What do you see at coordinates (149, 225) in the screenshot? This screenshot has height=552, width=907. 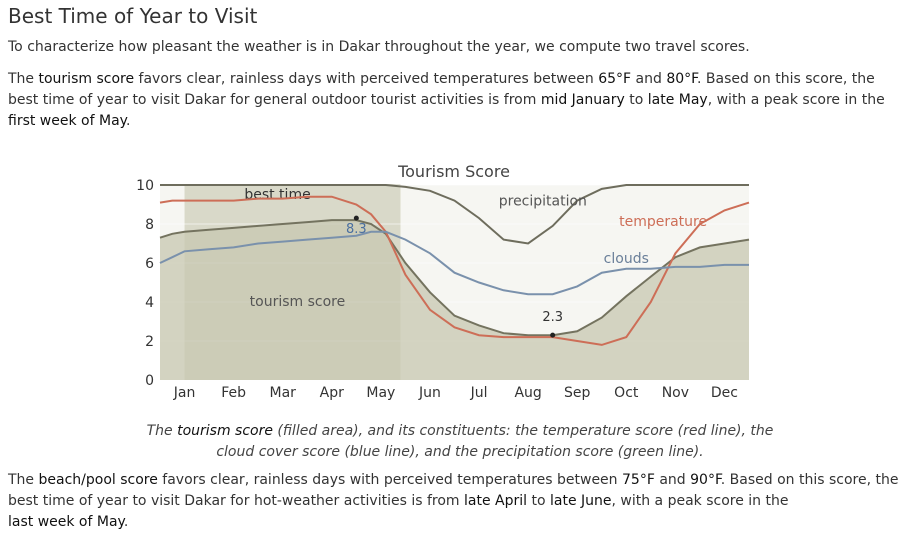 I see `y-tick-label: 8` at bounding box center [149, 225].